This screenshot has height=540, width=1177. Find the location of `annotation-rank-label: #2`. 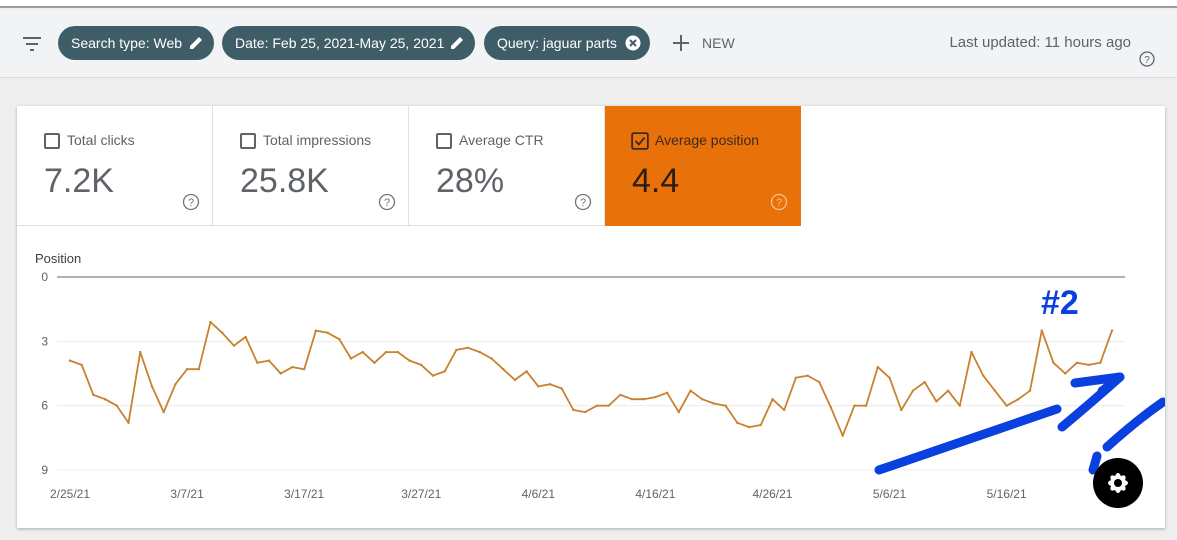

annotation-rank-label: #2 is located at coordinates (1060, 303).